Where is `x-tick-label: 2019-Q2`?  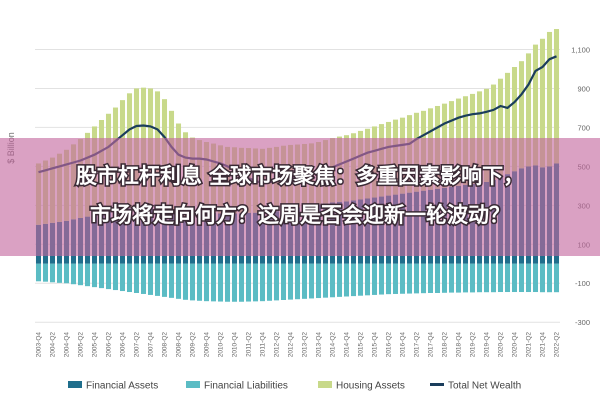
x-tick-label: 2019-Q2 is located at coordinates (473, 345).